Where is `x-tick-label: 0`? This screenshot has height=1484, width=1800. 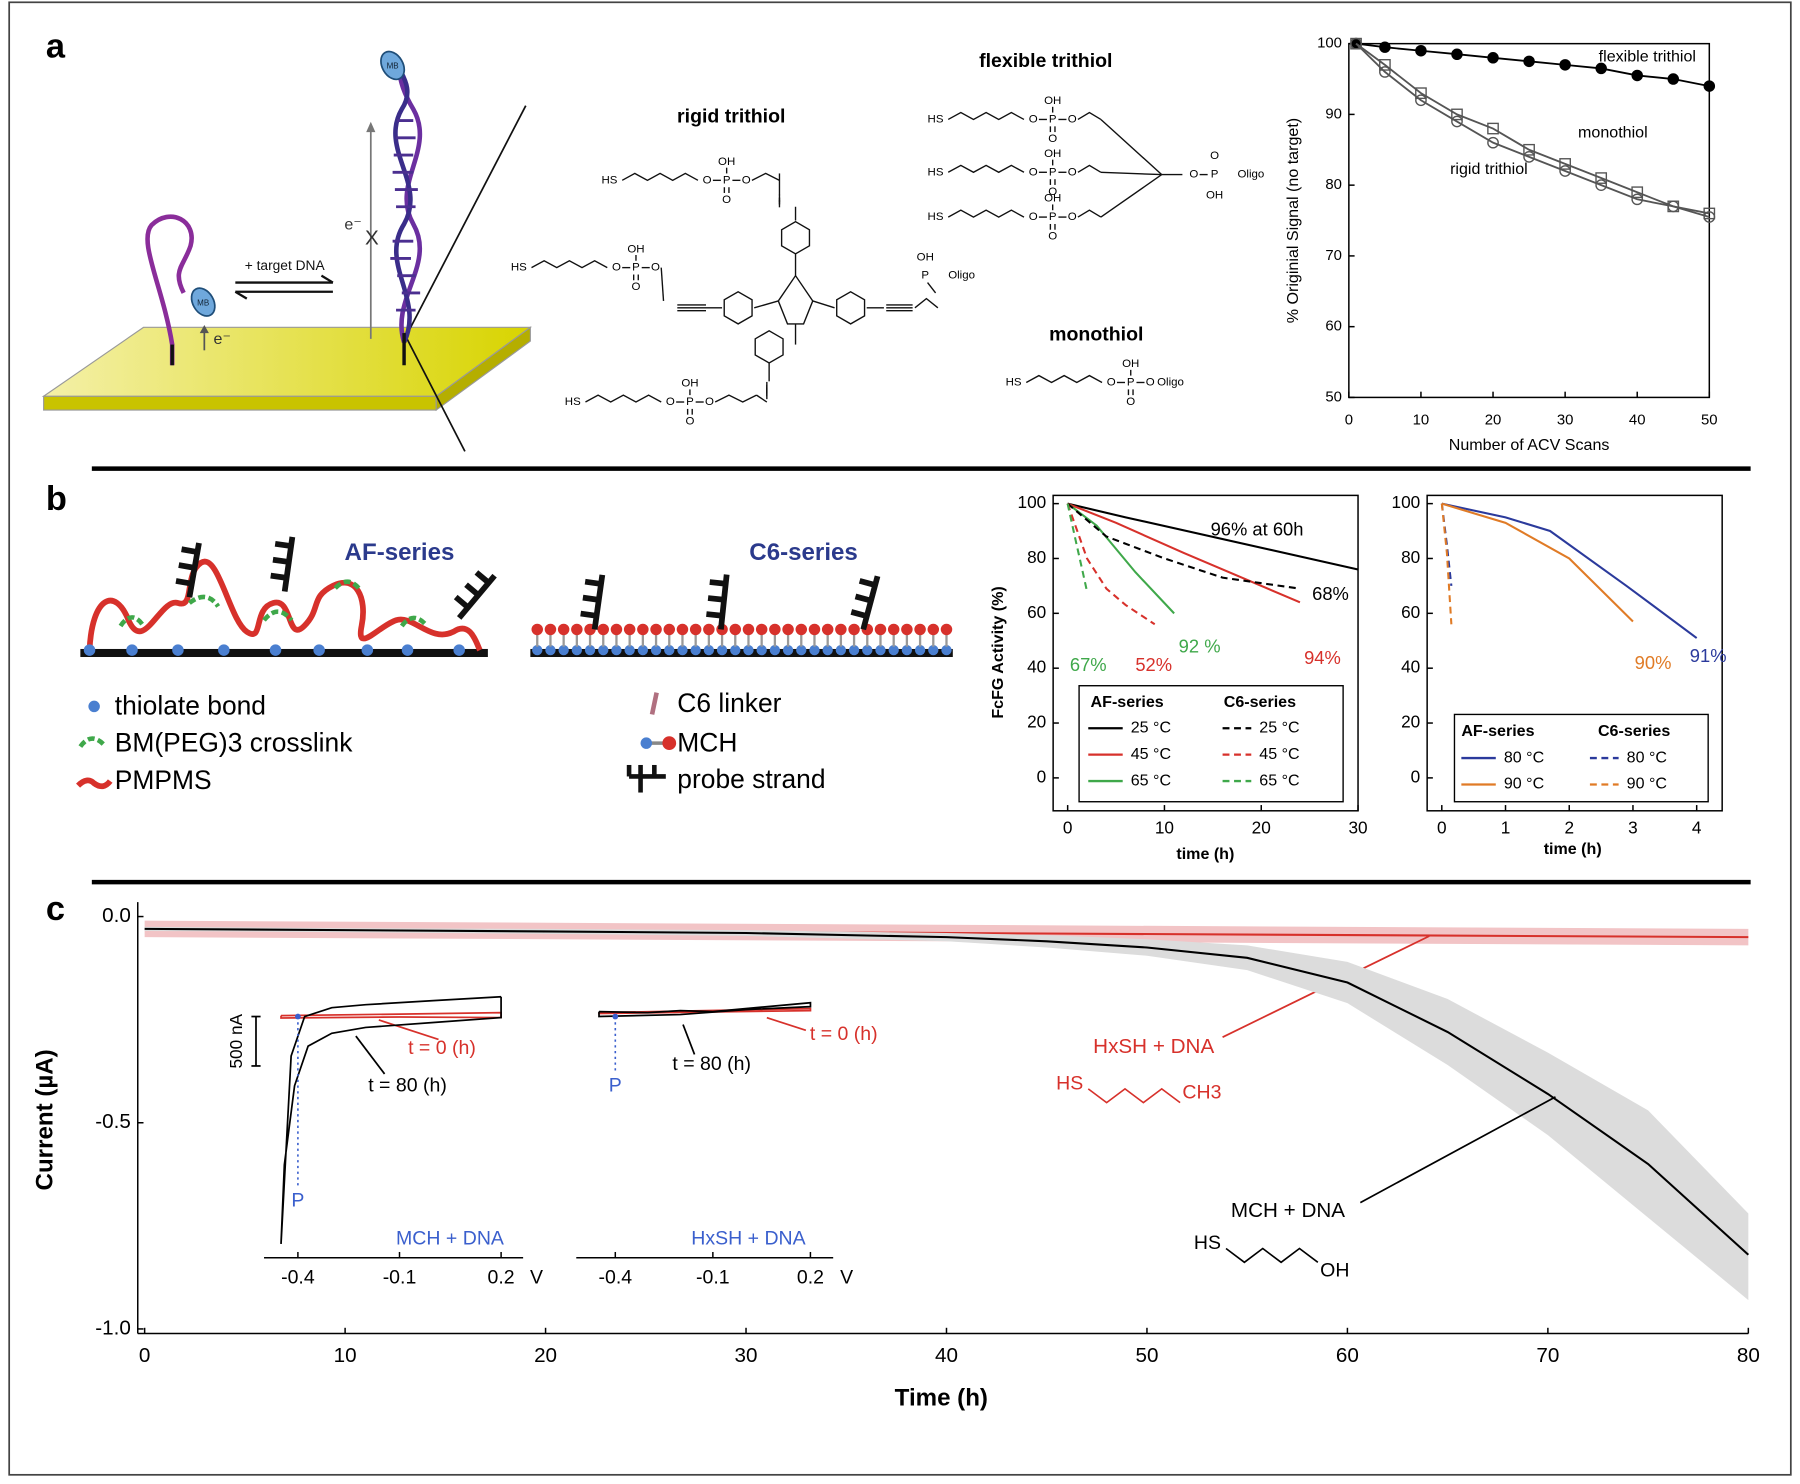 x-tick-label: 0 is located at coordinates (1349, 419).